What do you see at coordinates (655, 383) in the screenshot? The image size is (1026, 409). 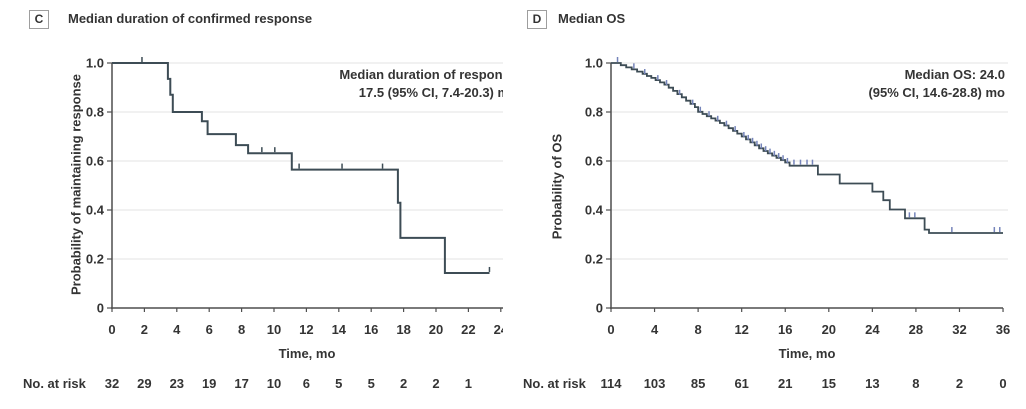 I see `svg-text: 103` at bounding box center [655, 383].